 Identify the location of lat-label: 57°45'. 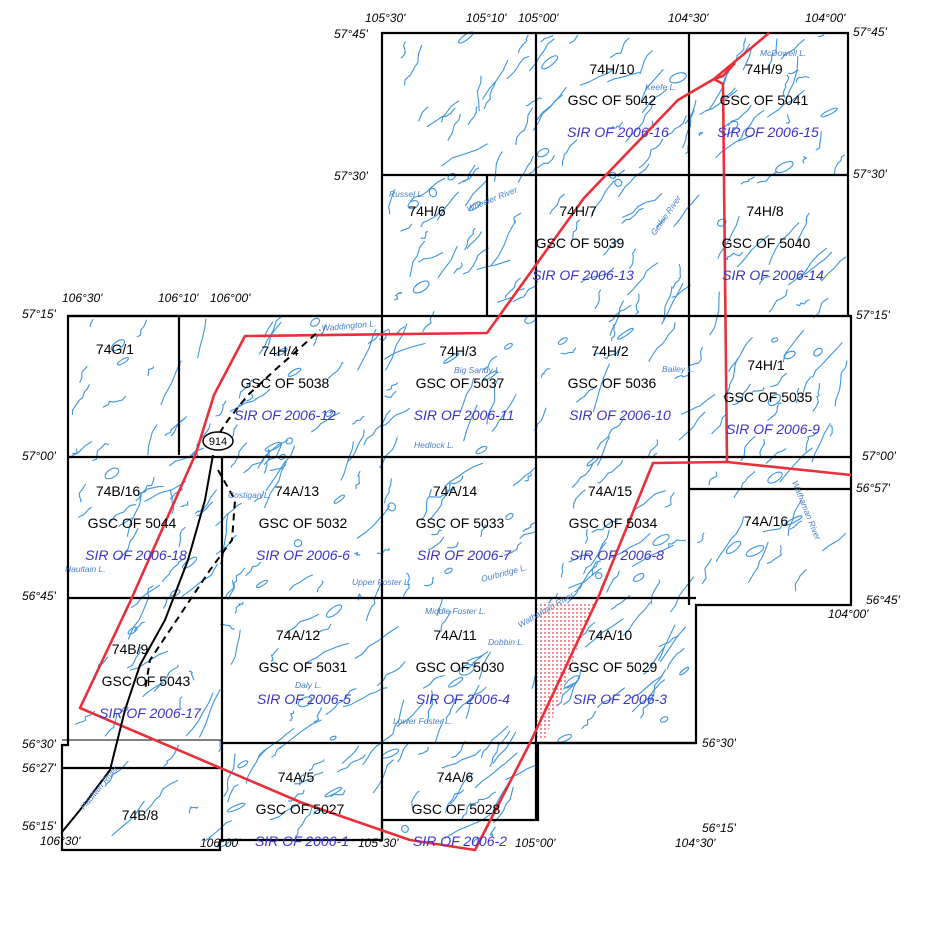
(870, 32).